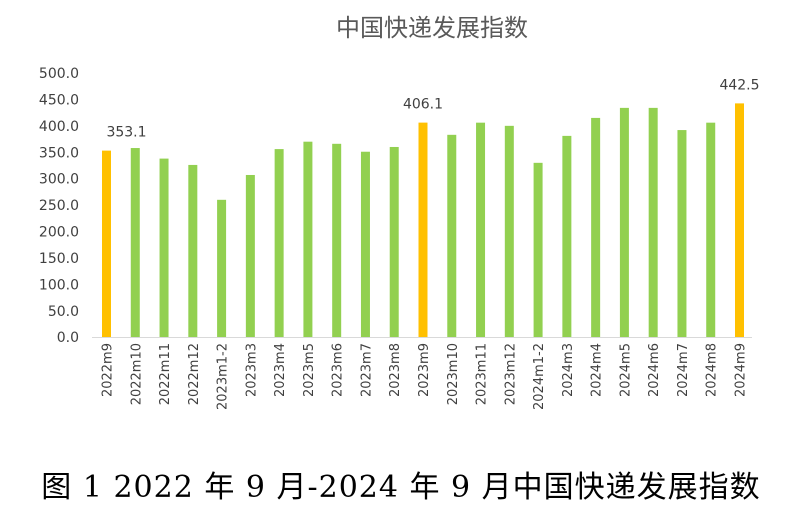 Image resolution: width=802 pixels, height=507 pixels. What do you see at coordinates (366, 370) in the screenshot?
I see `x-tick-label: 2023m7` at bounding box center [366, 370].